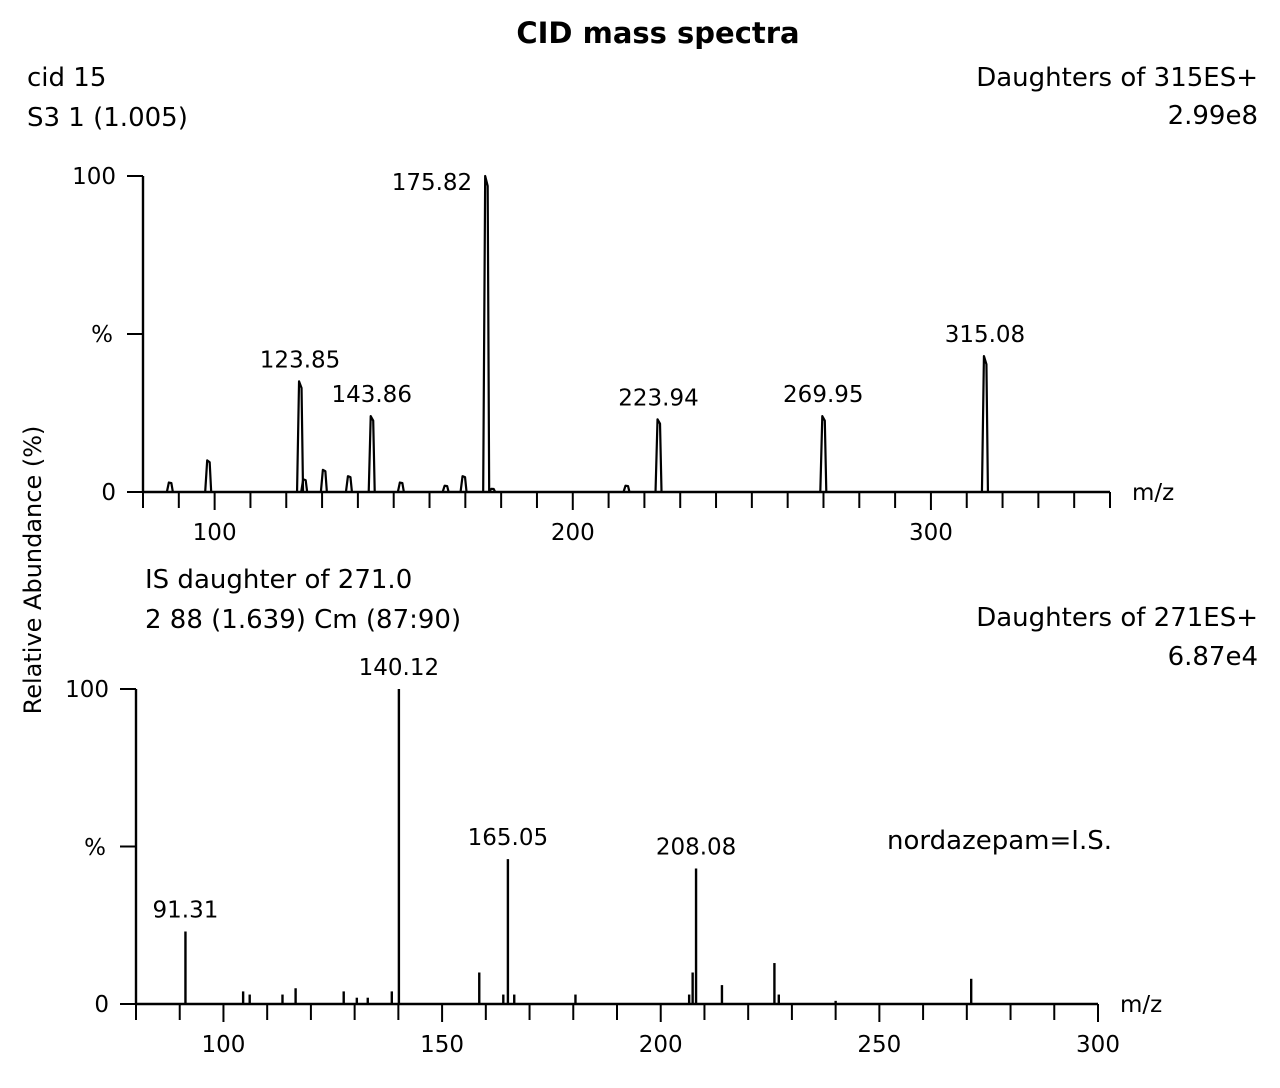 This screenshot has height=1088, width=1280. I want to click on panel2-x-tick-label: 250, so click(879, 1045).